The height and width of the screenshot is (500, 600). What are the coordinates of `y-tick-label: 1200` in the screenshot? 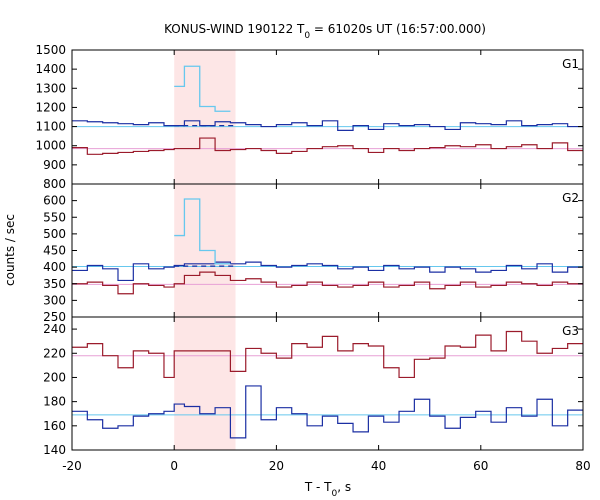 It's located at (50, 107).